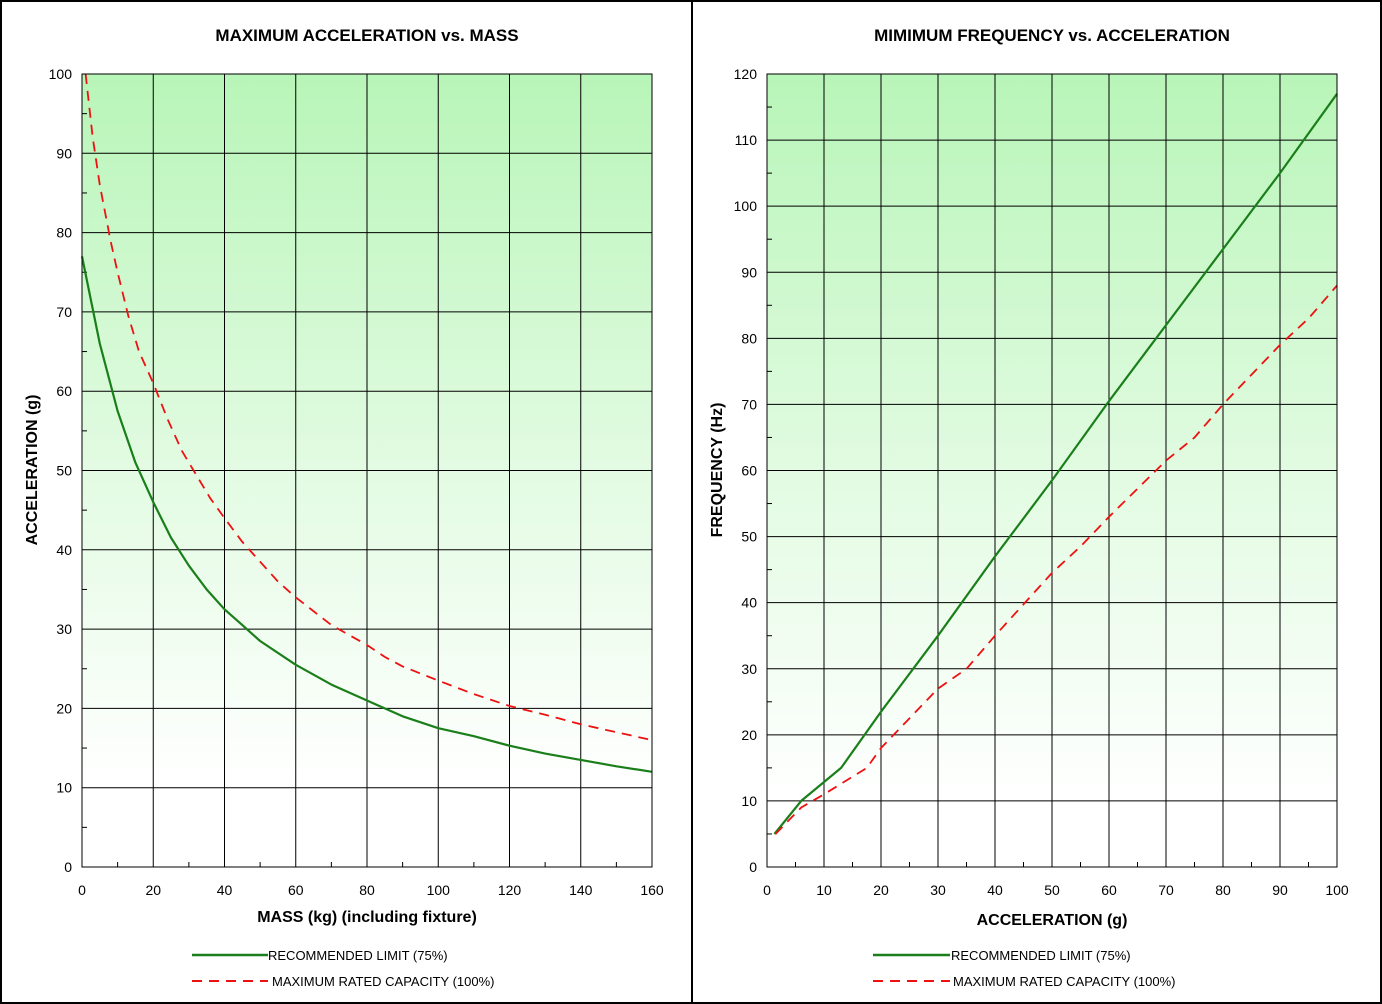  What do you see at coordinates (1052, 35) in the screenshot?
I see `chart-title: MIMIMUM FREQUENCY vs. ACCELERATION` at bounding box center [1052, 35].